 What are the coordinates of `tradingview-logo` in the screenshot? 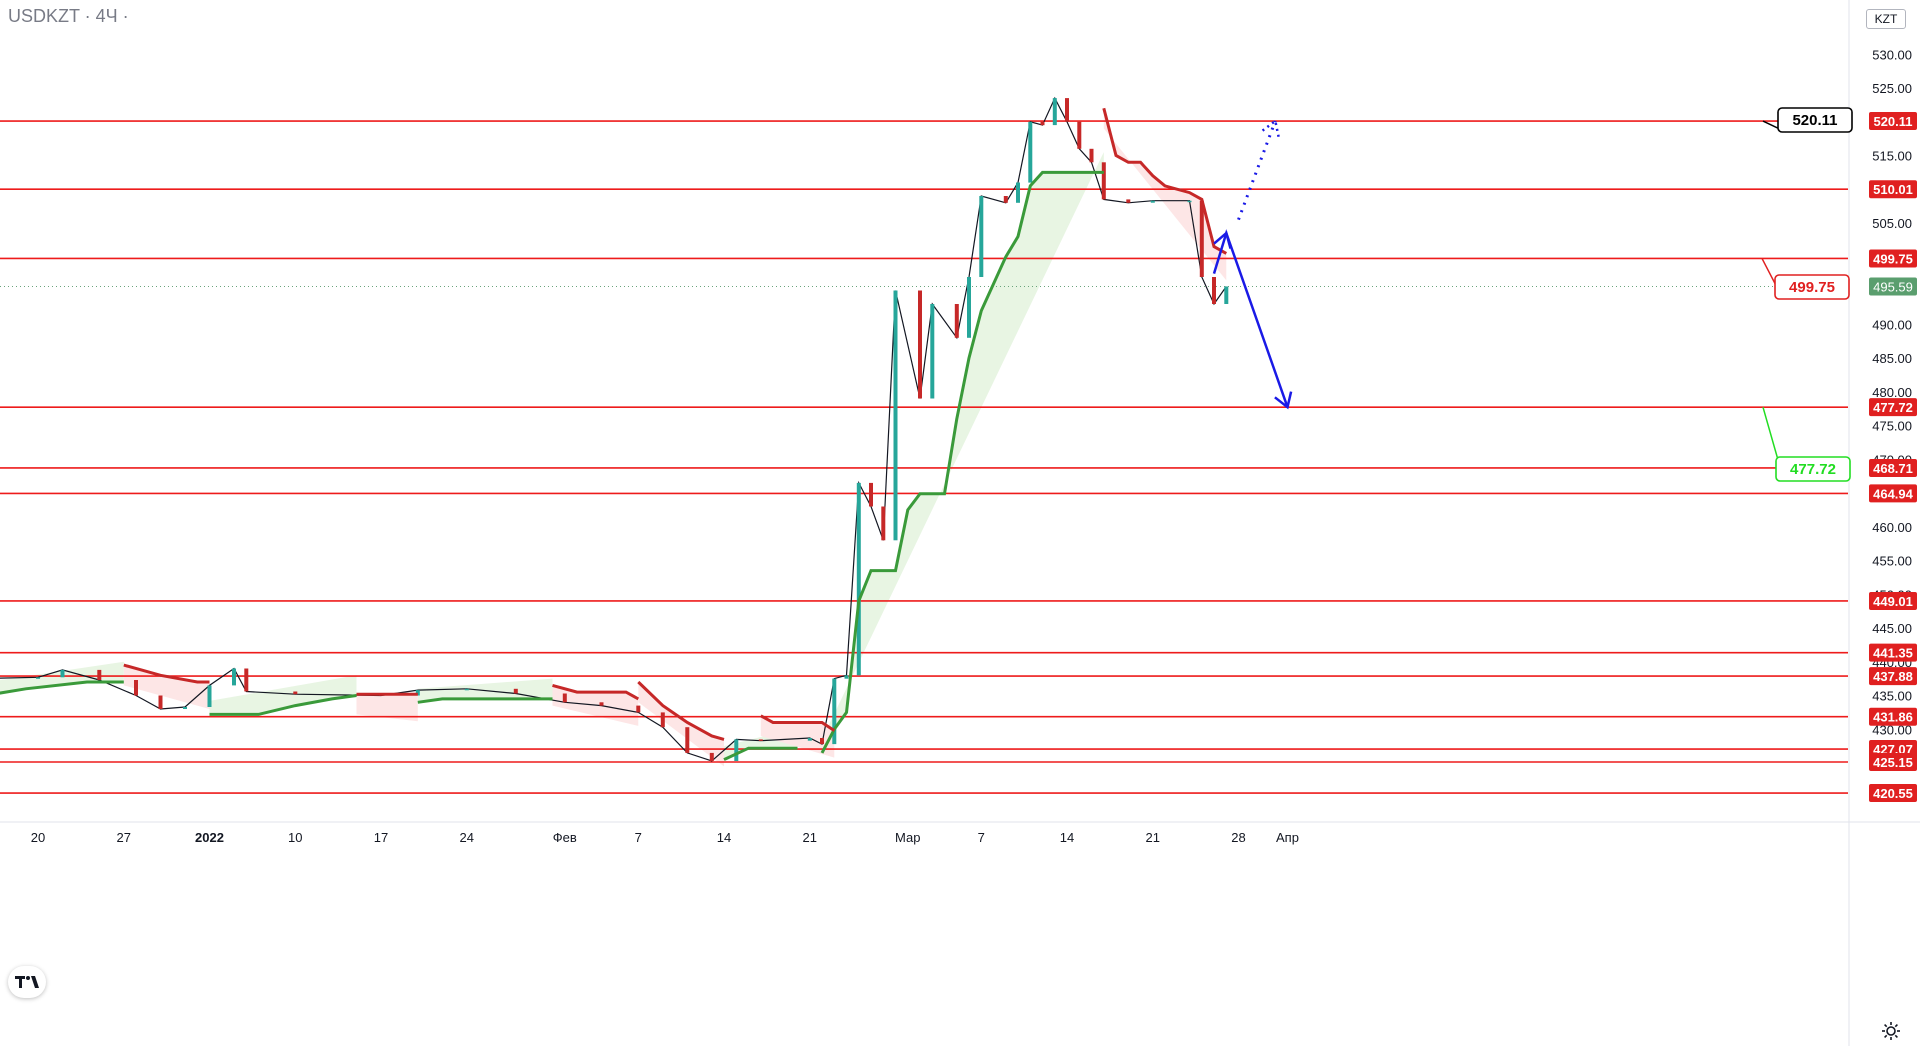 It's located at (27, 982).